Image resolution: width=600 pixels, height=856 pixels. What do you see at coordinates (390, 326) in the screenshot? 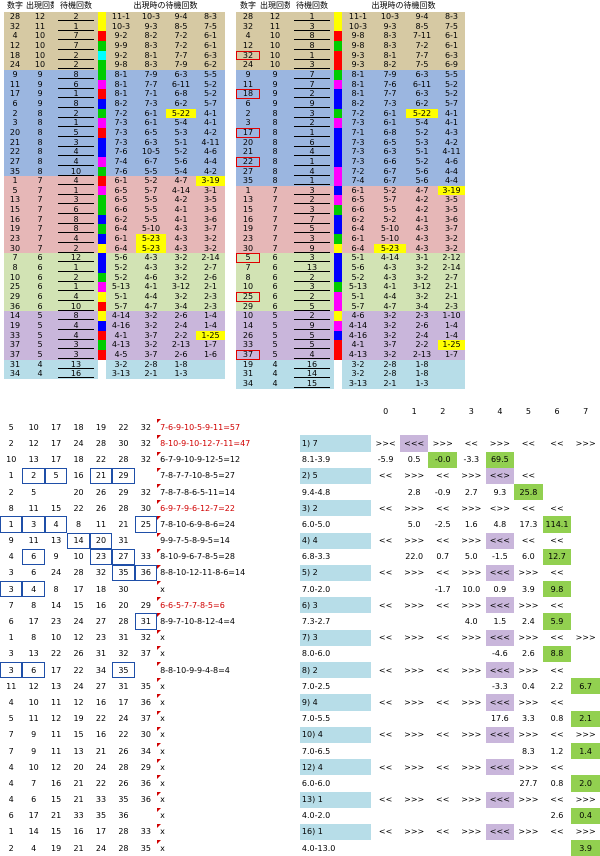
I see `history-cell: 3-2` at bounding box center [390, 326].